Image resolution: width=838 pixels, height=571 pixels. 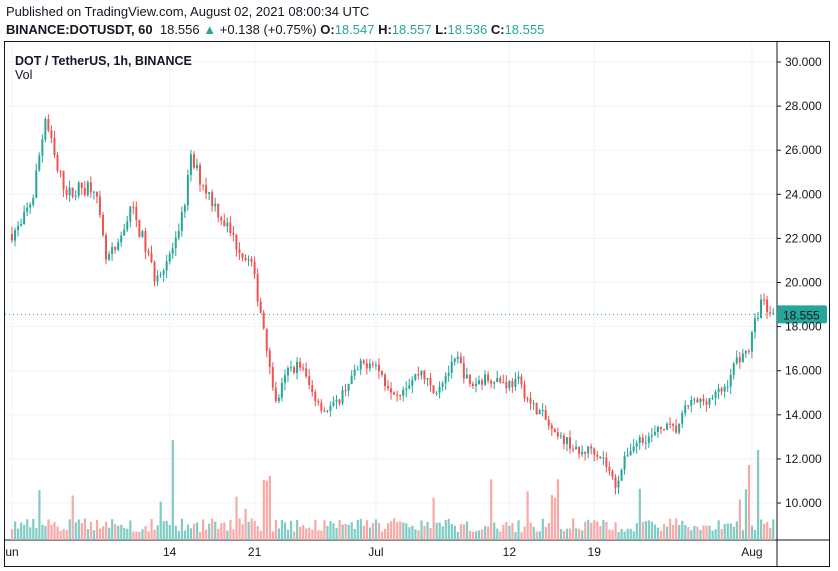 What do you see at coordinates (595, 552) in the screenshot?
I see `x-tick-label: 19` at bounding box center [595, 552].